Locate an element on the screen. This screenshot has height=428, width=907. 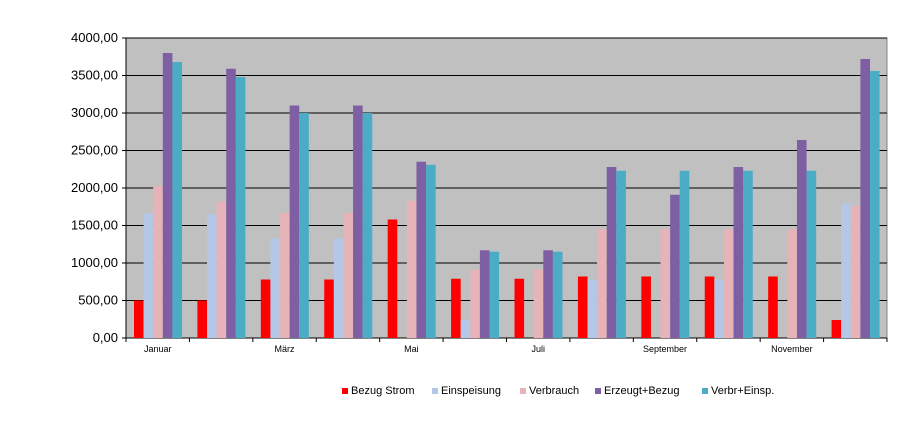
y-tick-label: 1500,00 is located at coordinates (94, 225).